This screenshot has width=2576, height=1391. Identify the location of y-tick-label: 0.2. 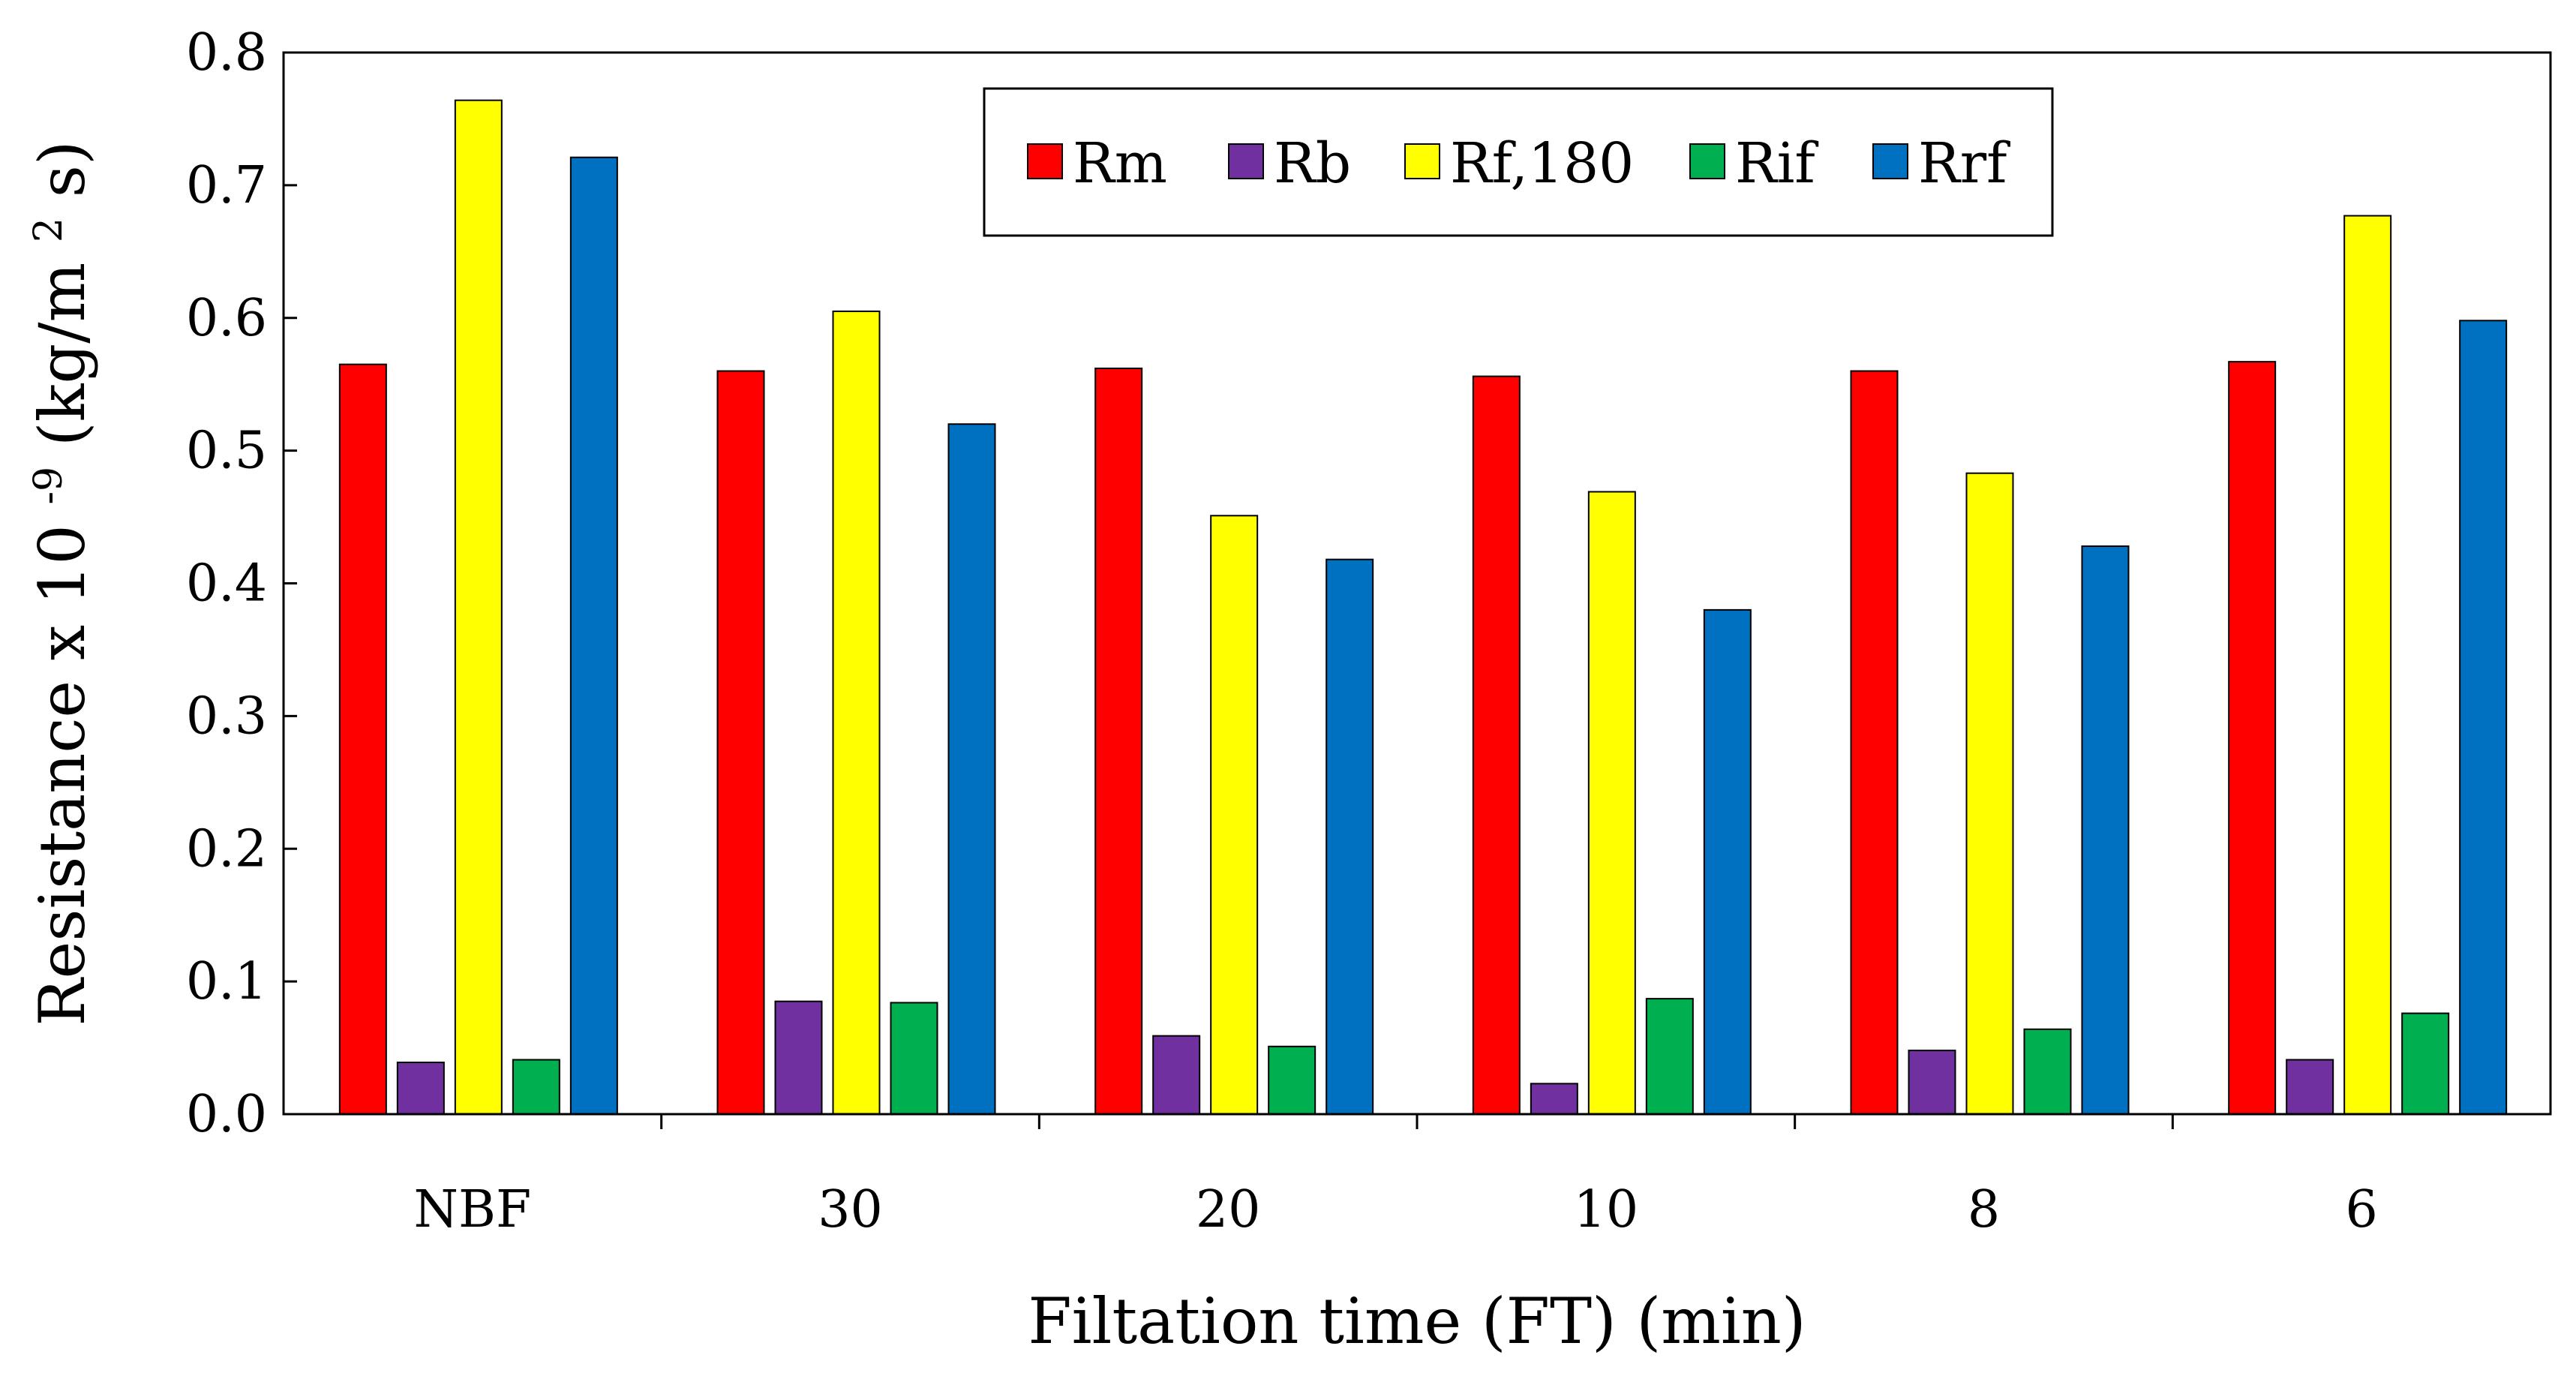
(226, 849).